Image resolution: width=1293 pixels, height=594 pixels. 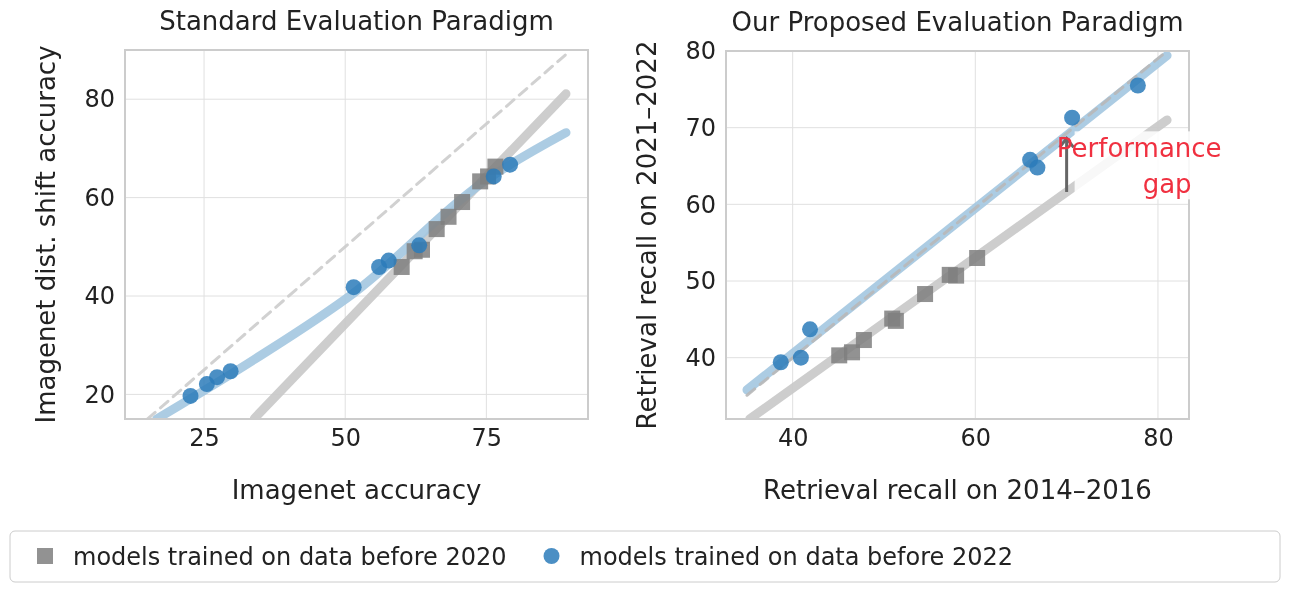 What do you see at coordinates (290, 557) in the screenshot?
I see `legend-label: models trained on data before 2020` at bounding box center [290, 557].